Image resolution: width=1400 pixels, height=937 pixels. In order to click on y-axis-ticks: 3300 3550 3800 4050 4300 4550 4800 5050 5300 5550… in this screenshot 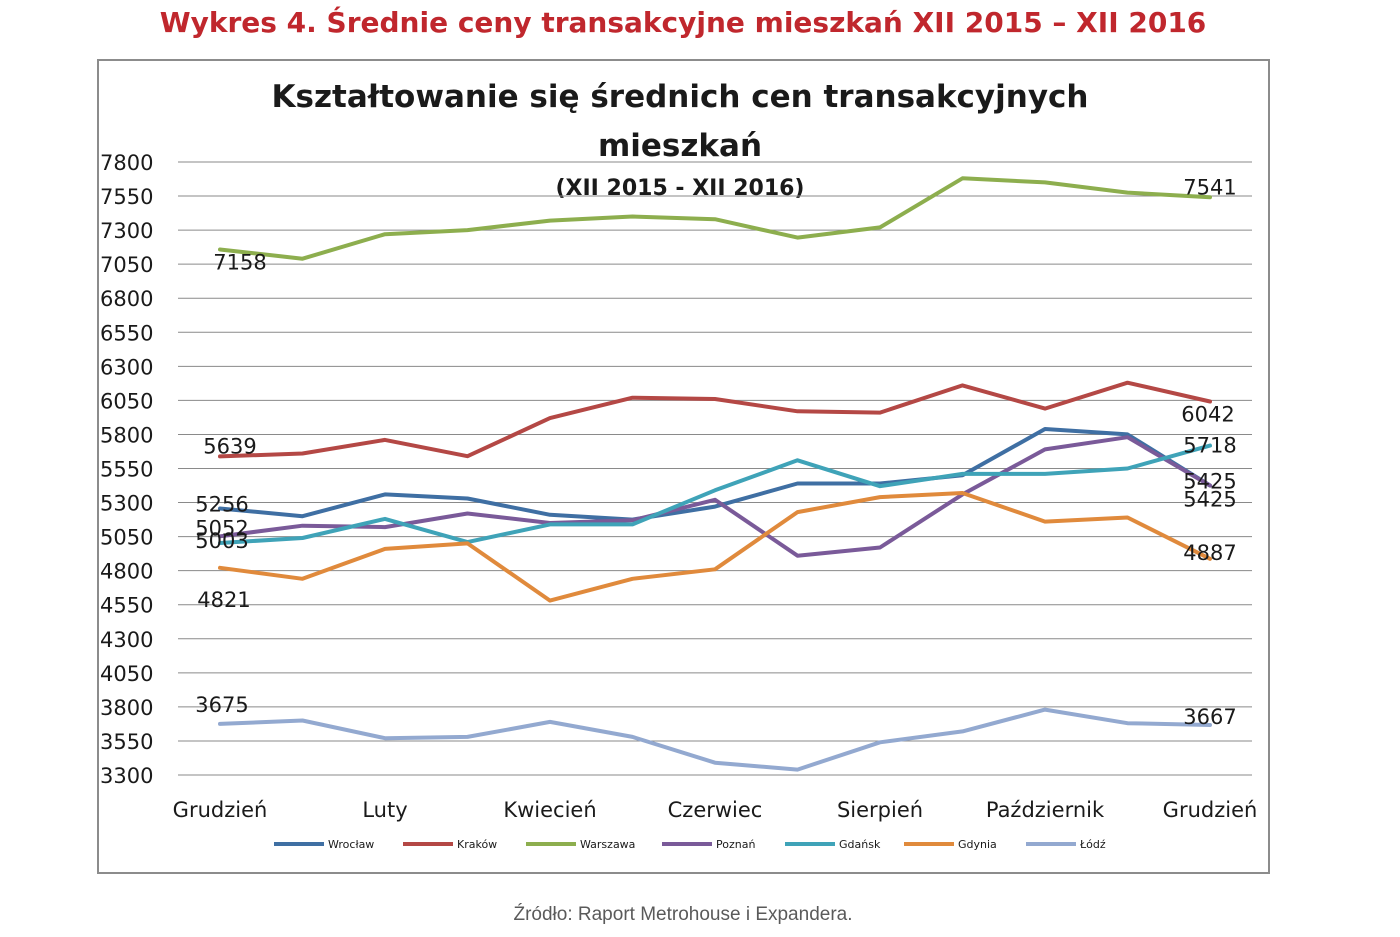, I will do `click(126, 469)`.